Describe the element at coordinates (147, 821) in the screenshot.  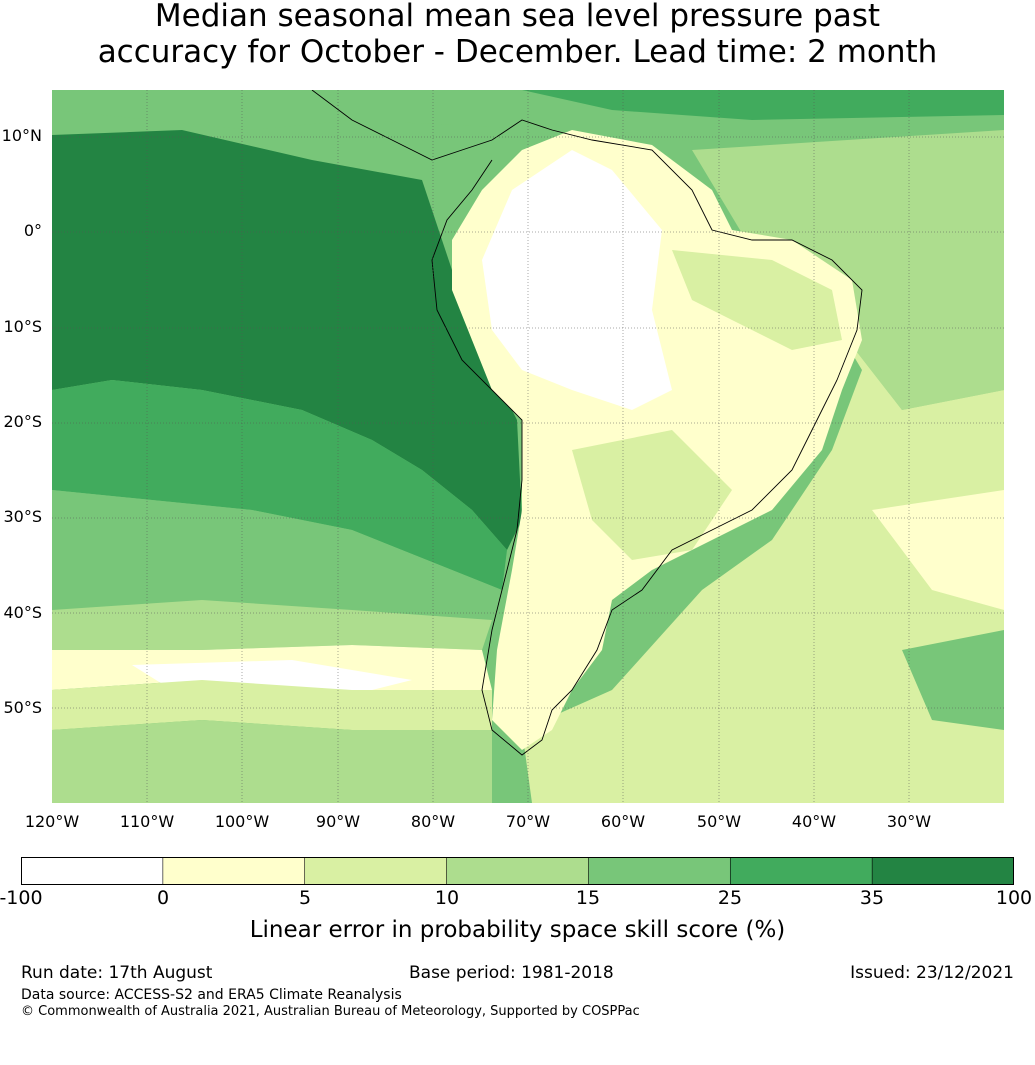
I see `lon-label-110w: 110°W` at that location.